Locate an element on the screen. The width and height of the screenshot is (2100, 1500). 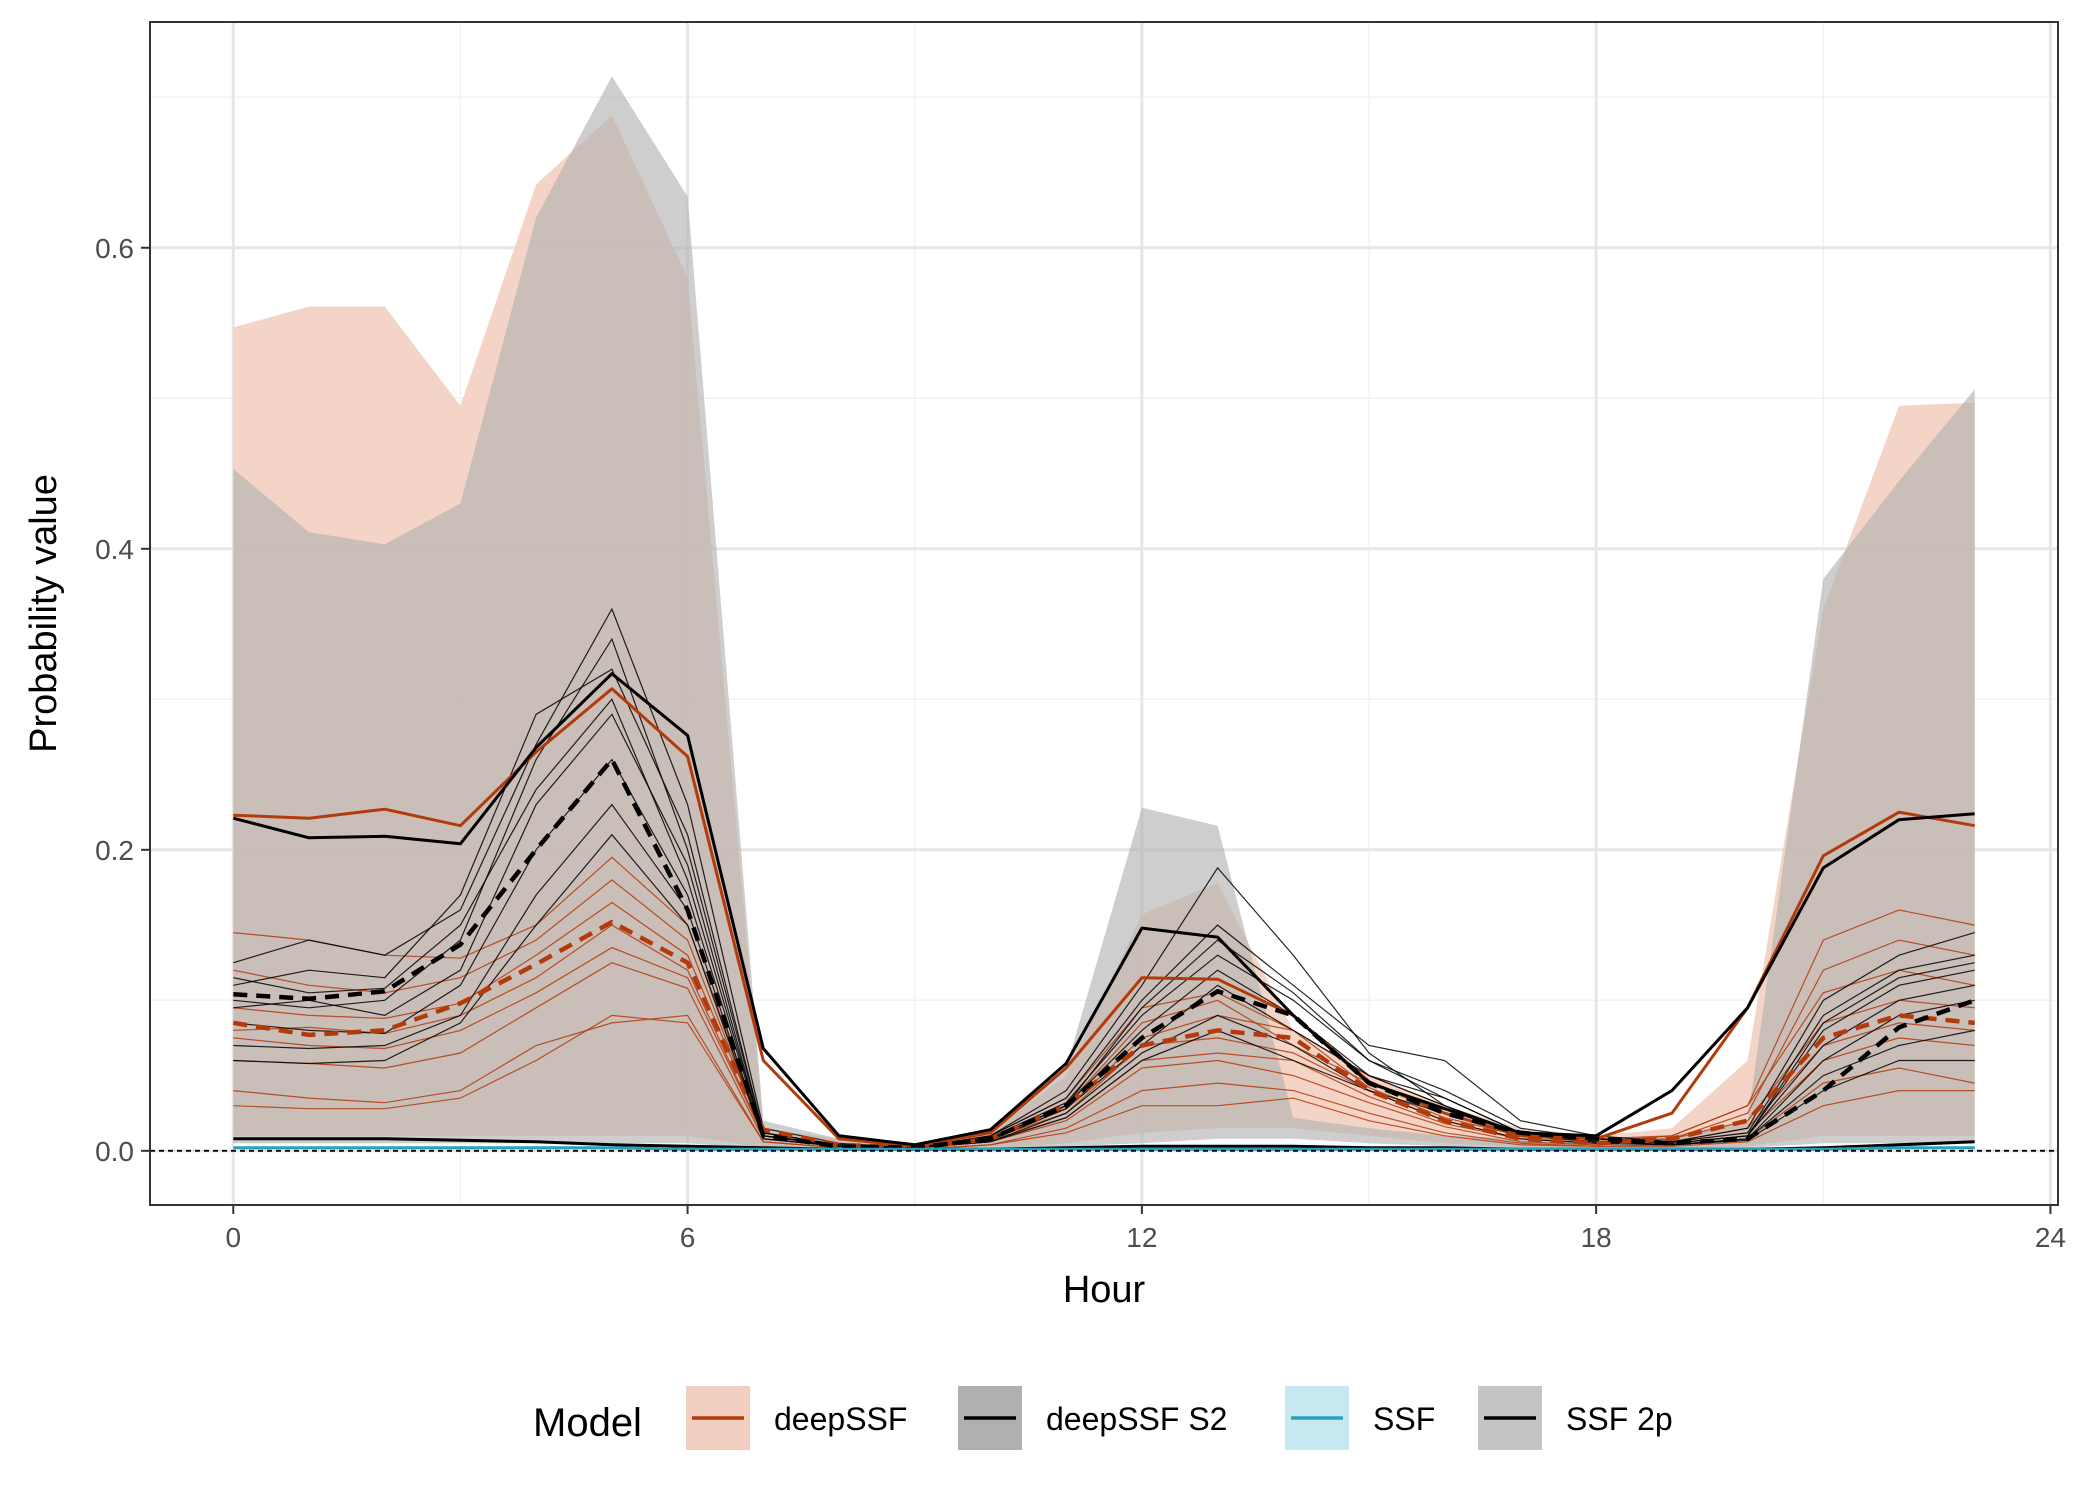
legend: Model deepSSF deepSSF S2 SSF SSF 2p is located at coordinates (1103, 1418).